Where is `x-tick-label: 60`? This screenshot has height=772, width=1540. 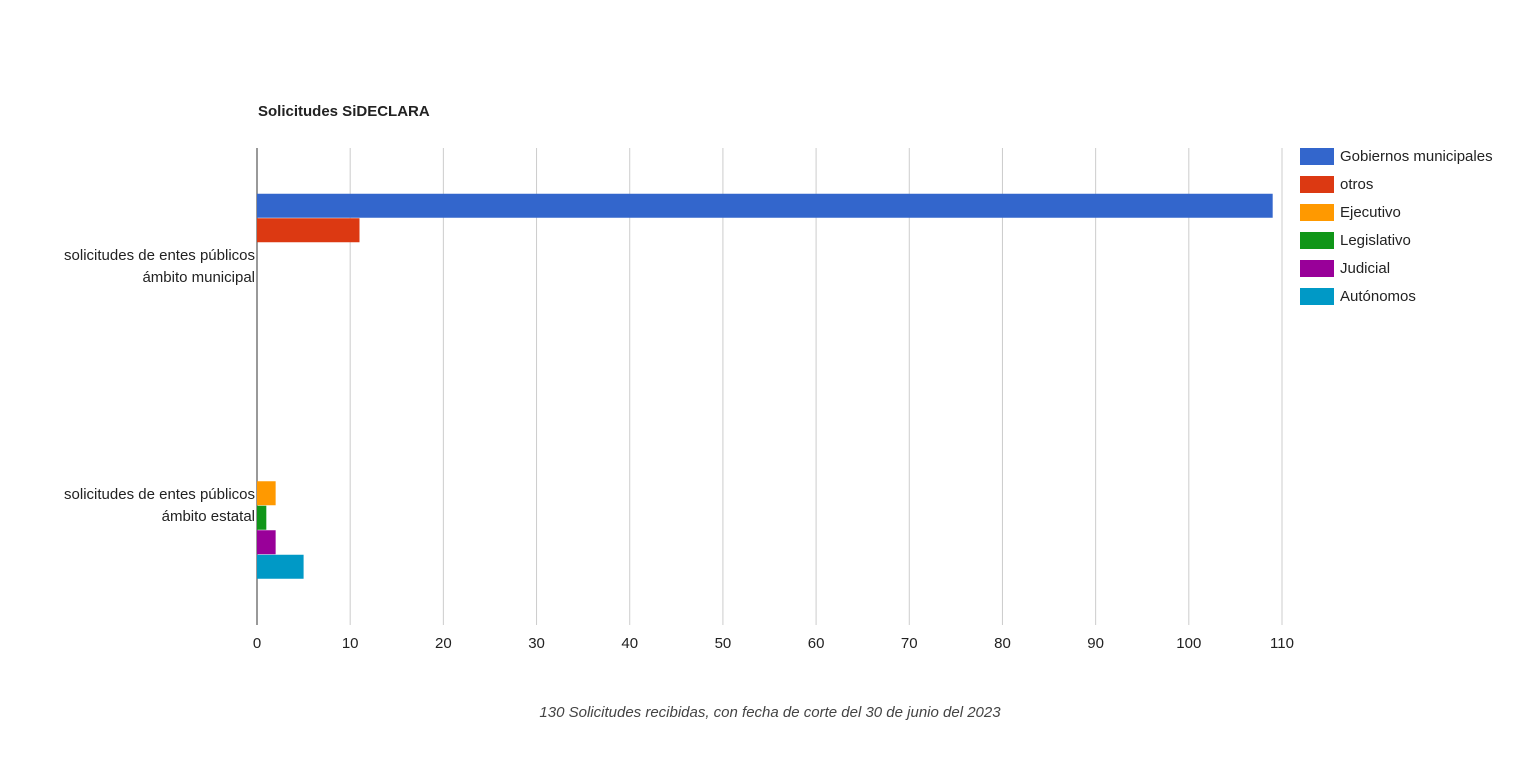
x-tick-label: 60 is located at coordinates (816, 643).